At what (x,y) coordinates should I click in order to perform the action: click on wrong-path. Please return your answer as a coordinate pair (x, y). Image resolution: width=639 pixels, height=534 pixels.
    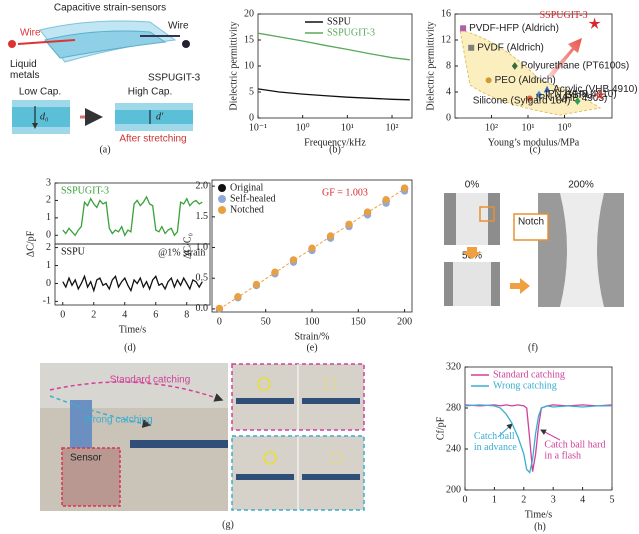
    Looking at the image, I should click on (100, 411).